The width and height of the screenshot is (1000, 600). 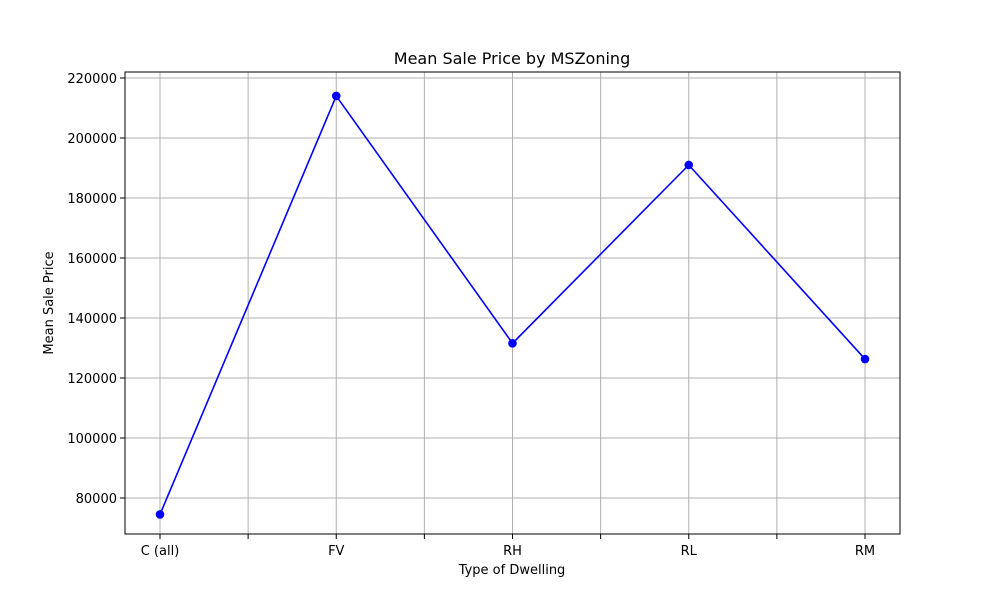 What do you see at coordinates (336, 551) in the screenshot?
I see `x-tick-label: FV` at bounding box center [336, 551].